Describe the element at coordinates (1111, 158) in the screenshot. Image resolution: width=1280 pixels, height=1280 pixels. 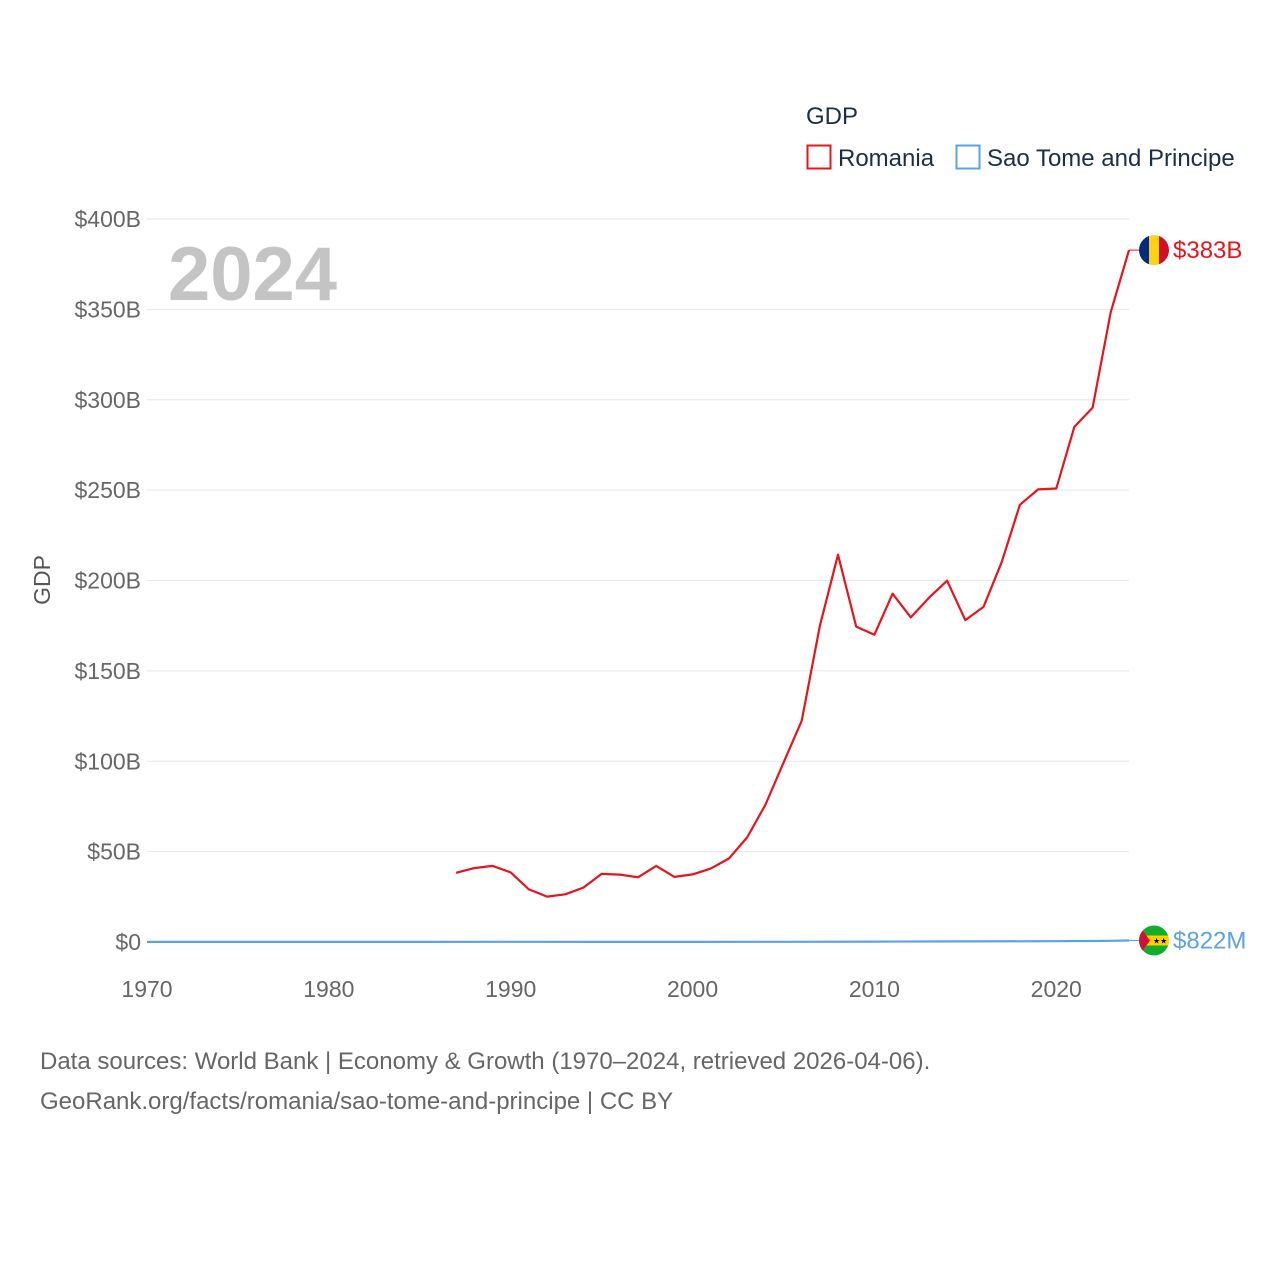
I see `legend-label-sao-tome-and-principe: Sao Tome and Principe` at that location.